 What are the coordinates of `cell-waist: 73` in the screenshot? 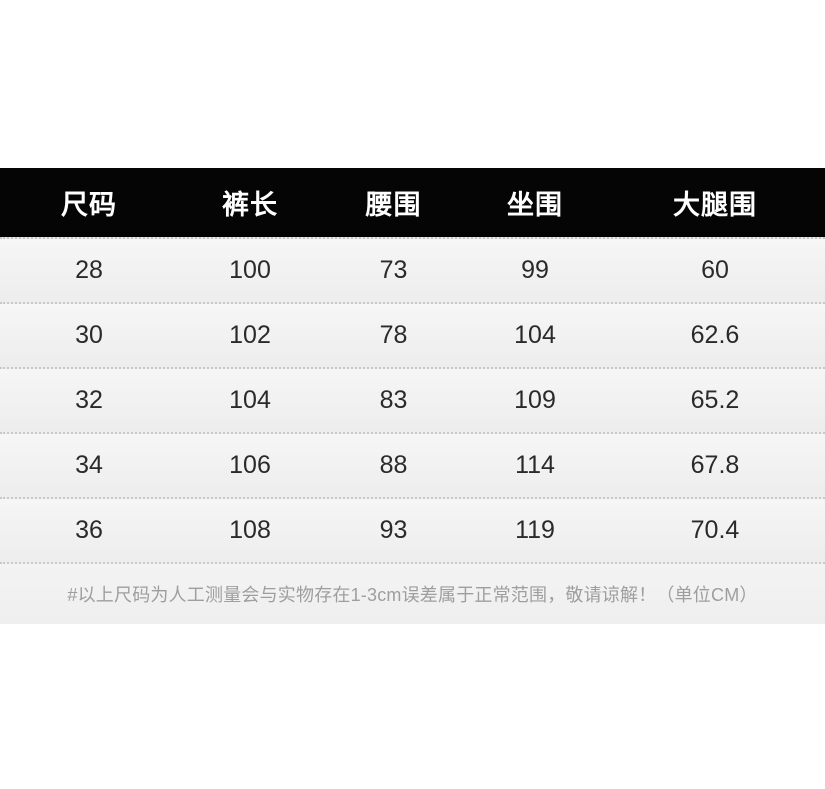 It's located at (393, 270).